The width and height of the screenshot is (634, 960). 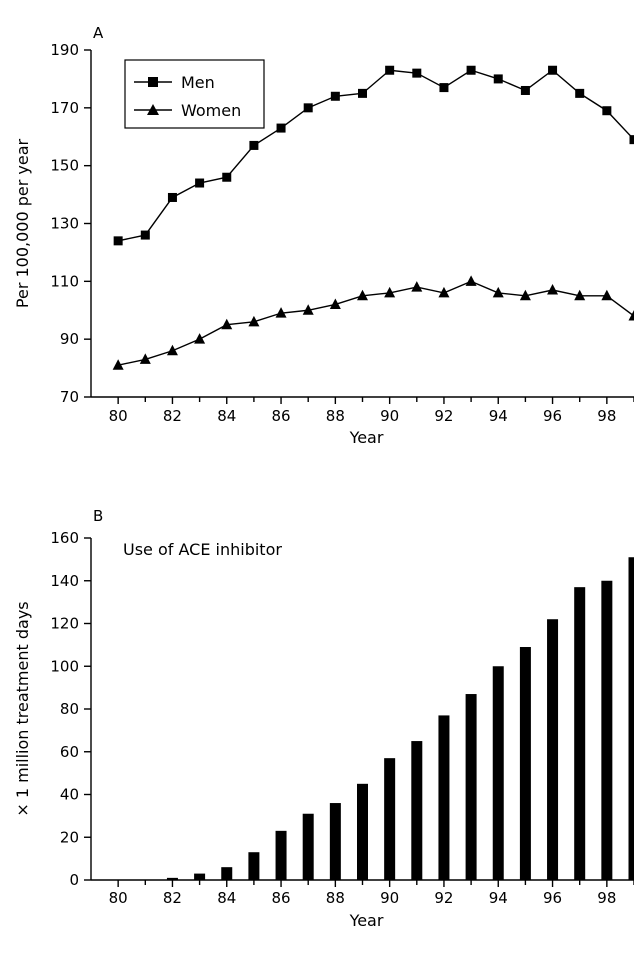 What do you see at coordinates (64, 581) in the screenshot?
I see `y-tick-label: 140` at bounding box center [64, 581].